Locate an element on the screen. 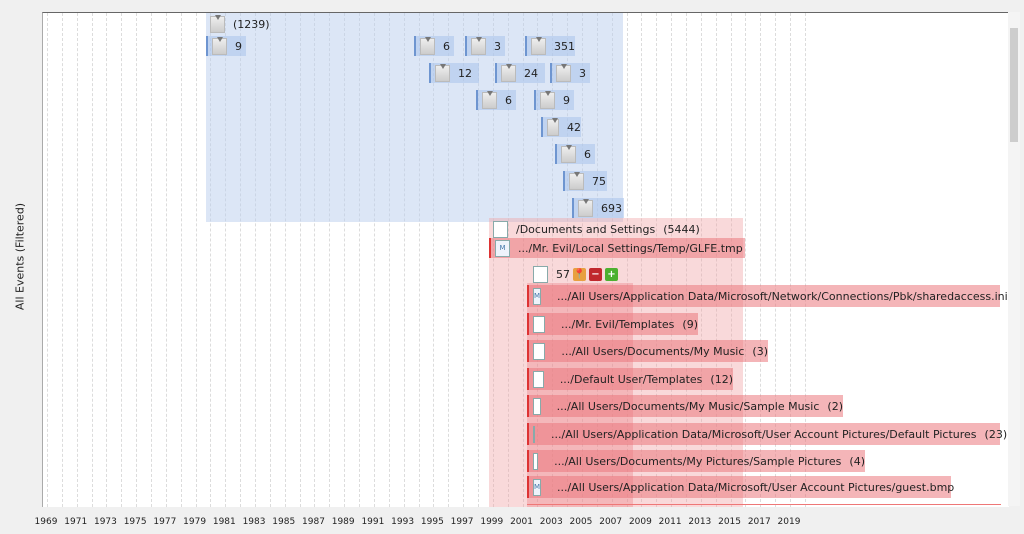  year-tick-label: 1977 is located at coordinates (165, 522).